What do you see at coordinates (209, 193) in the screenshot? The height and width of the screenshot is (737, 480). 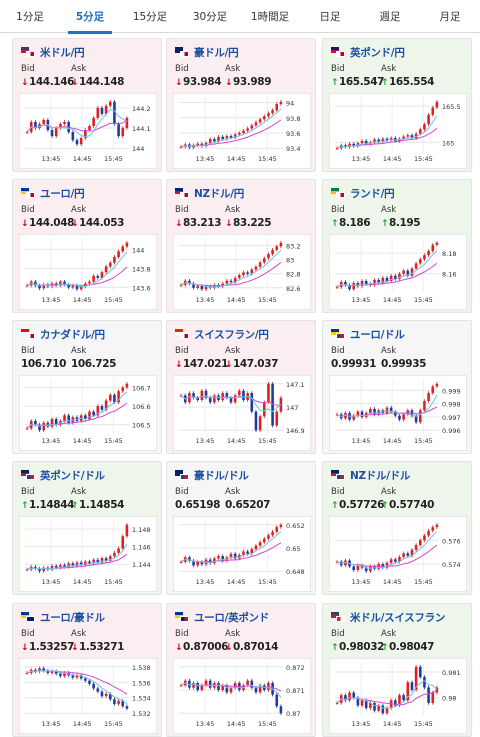 I see `pair-link: NZドル/円` at bounding box center [209, 193].